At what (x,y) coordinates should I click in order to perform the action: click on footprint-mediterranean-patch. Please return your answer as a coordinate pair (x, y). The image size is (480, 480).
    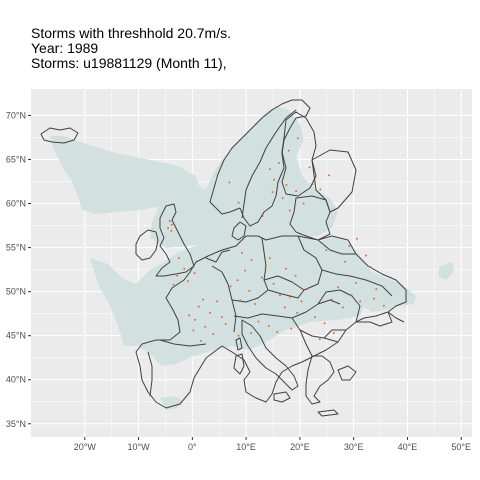
    Looking at the image, I should click on (171, 403).